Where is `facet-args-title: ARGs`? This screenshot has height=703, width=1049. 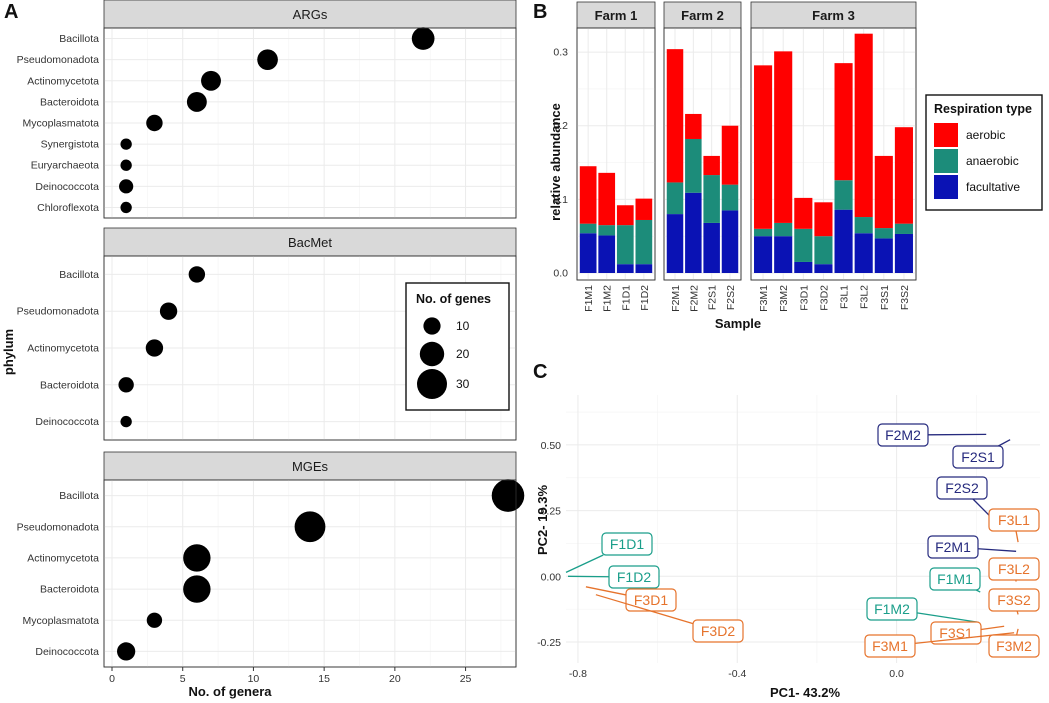 facet-args-title: ARGs is located at coordinates (310, 14).